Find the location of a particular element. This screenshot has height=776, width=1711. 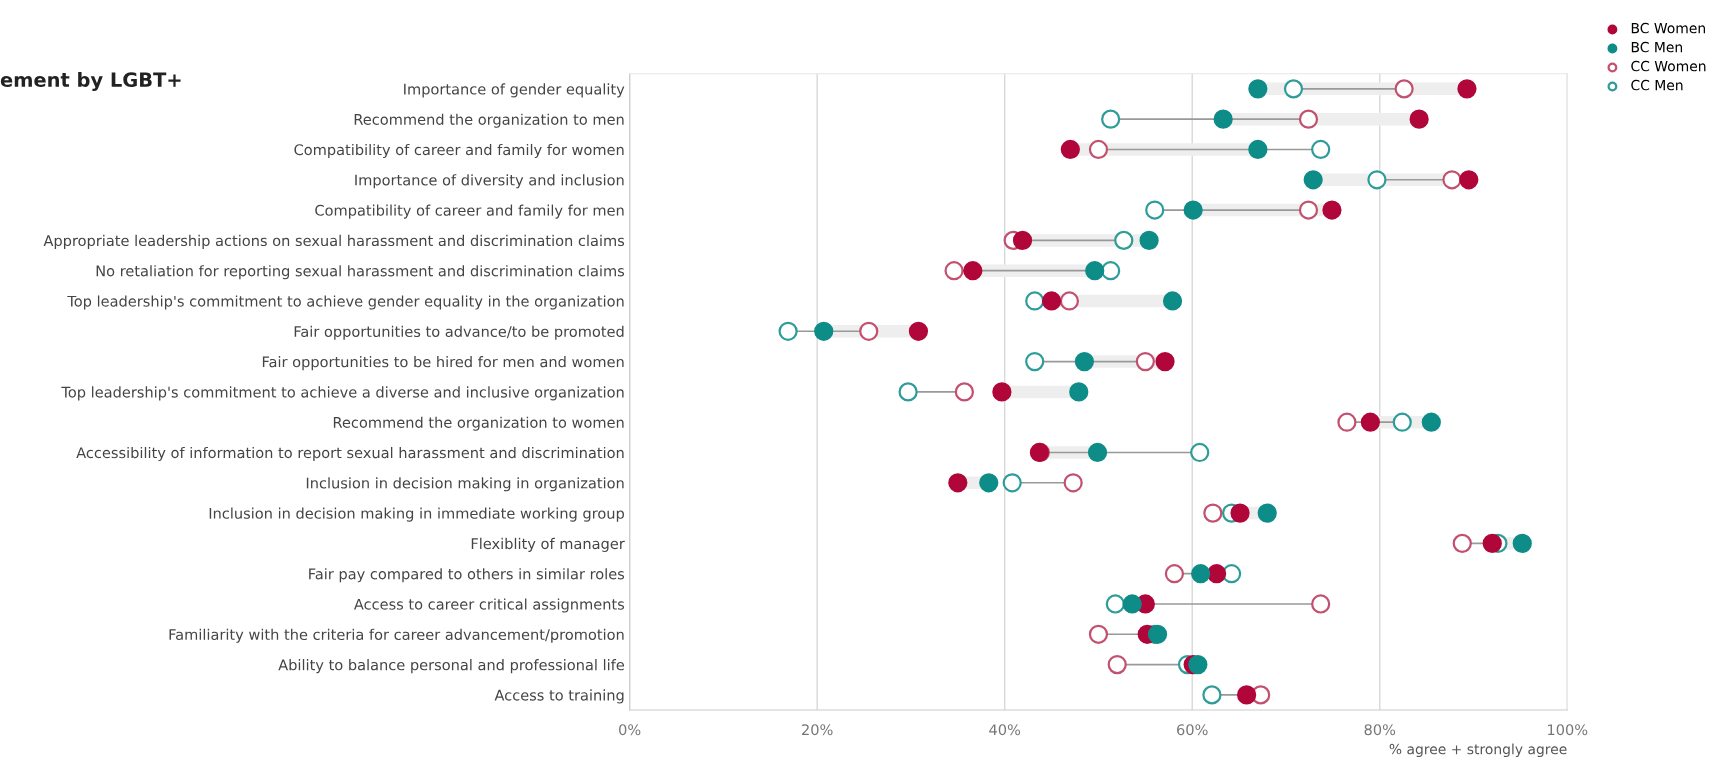

legend-label: CC Women is located at coordinates (1668, 66).